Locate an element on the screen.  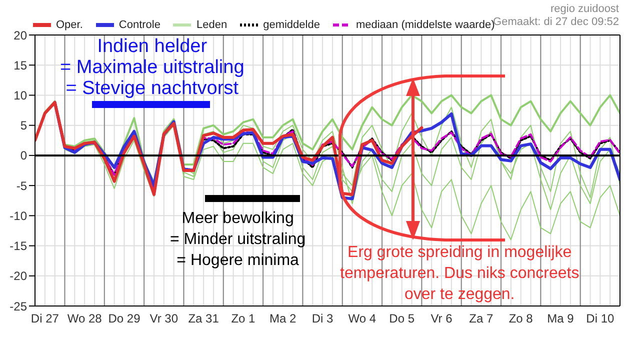
legend-label: mediaan (middelste waarde) is located at coordinates (425, 25).